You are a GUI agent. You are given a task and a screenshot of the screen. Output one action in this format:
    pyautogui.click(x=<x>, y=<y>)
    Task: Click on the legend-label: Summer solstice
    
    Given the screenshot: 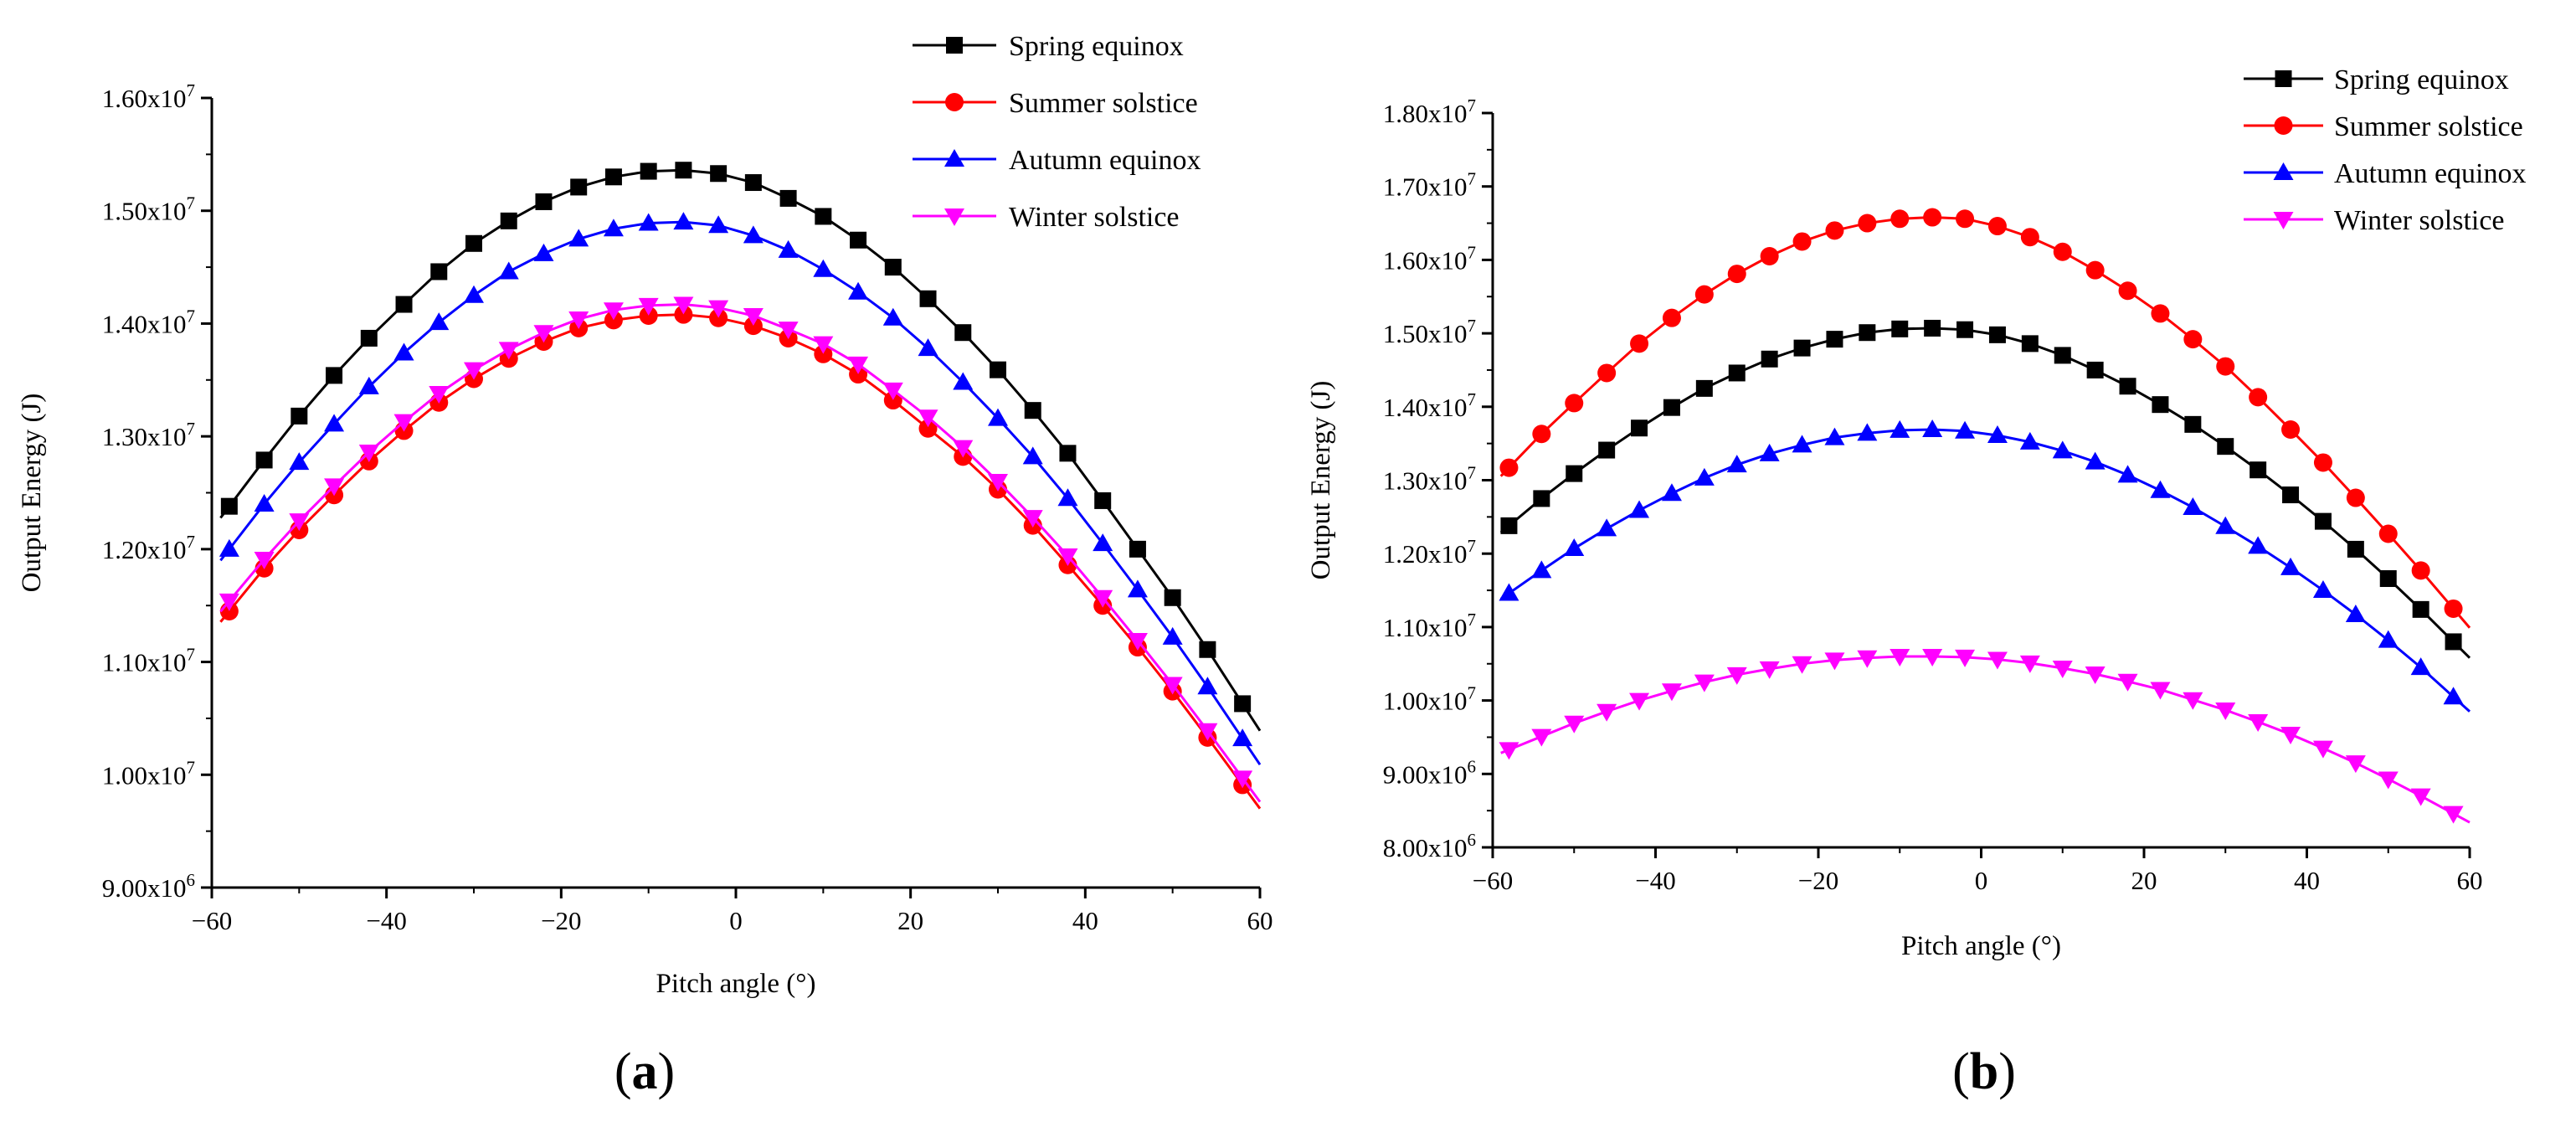 What is the action you would take?
    pyautogui.click(x=2429, y=127)
    